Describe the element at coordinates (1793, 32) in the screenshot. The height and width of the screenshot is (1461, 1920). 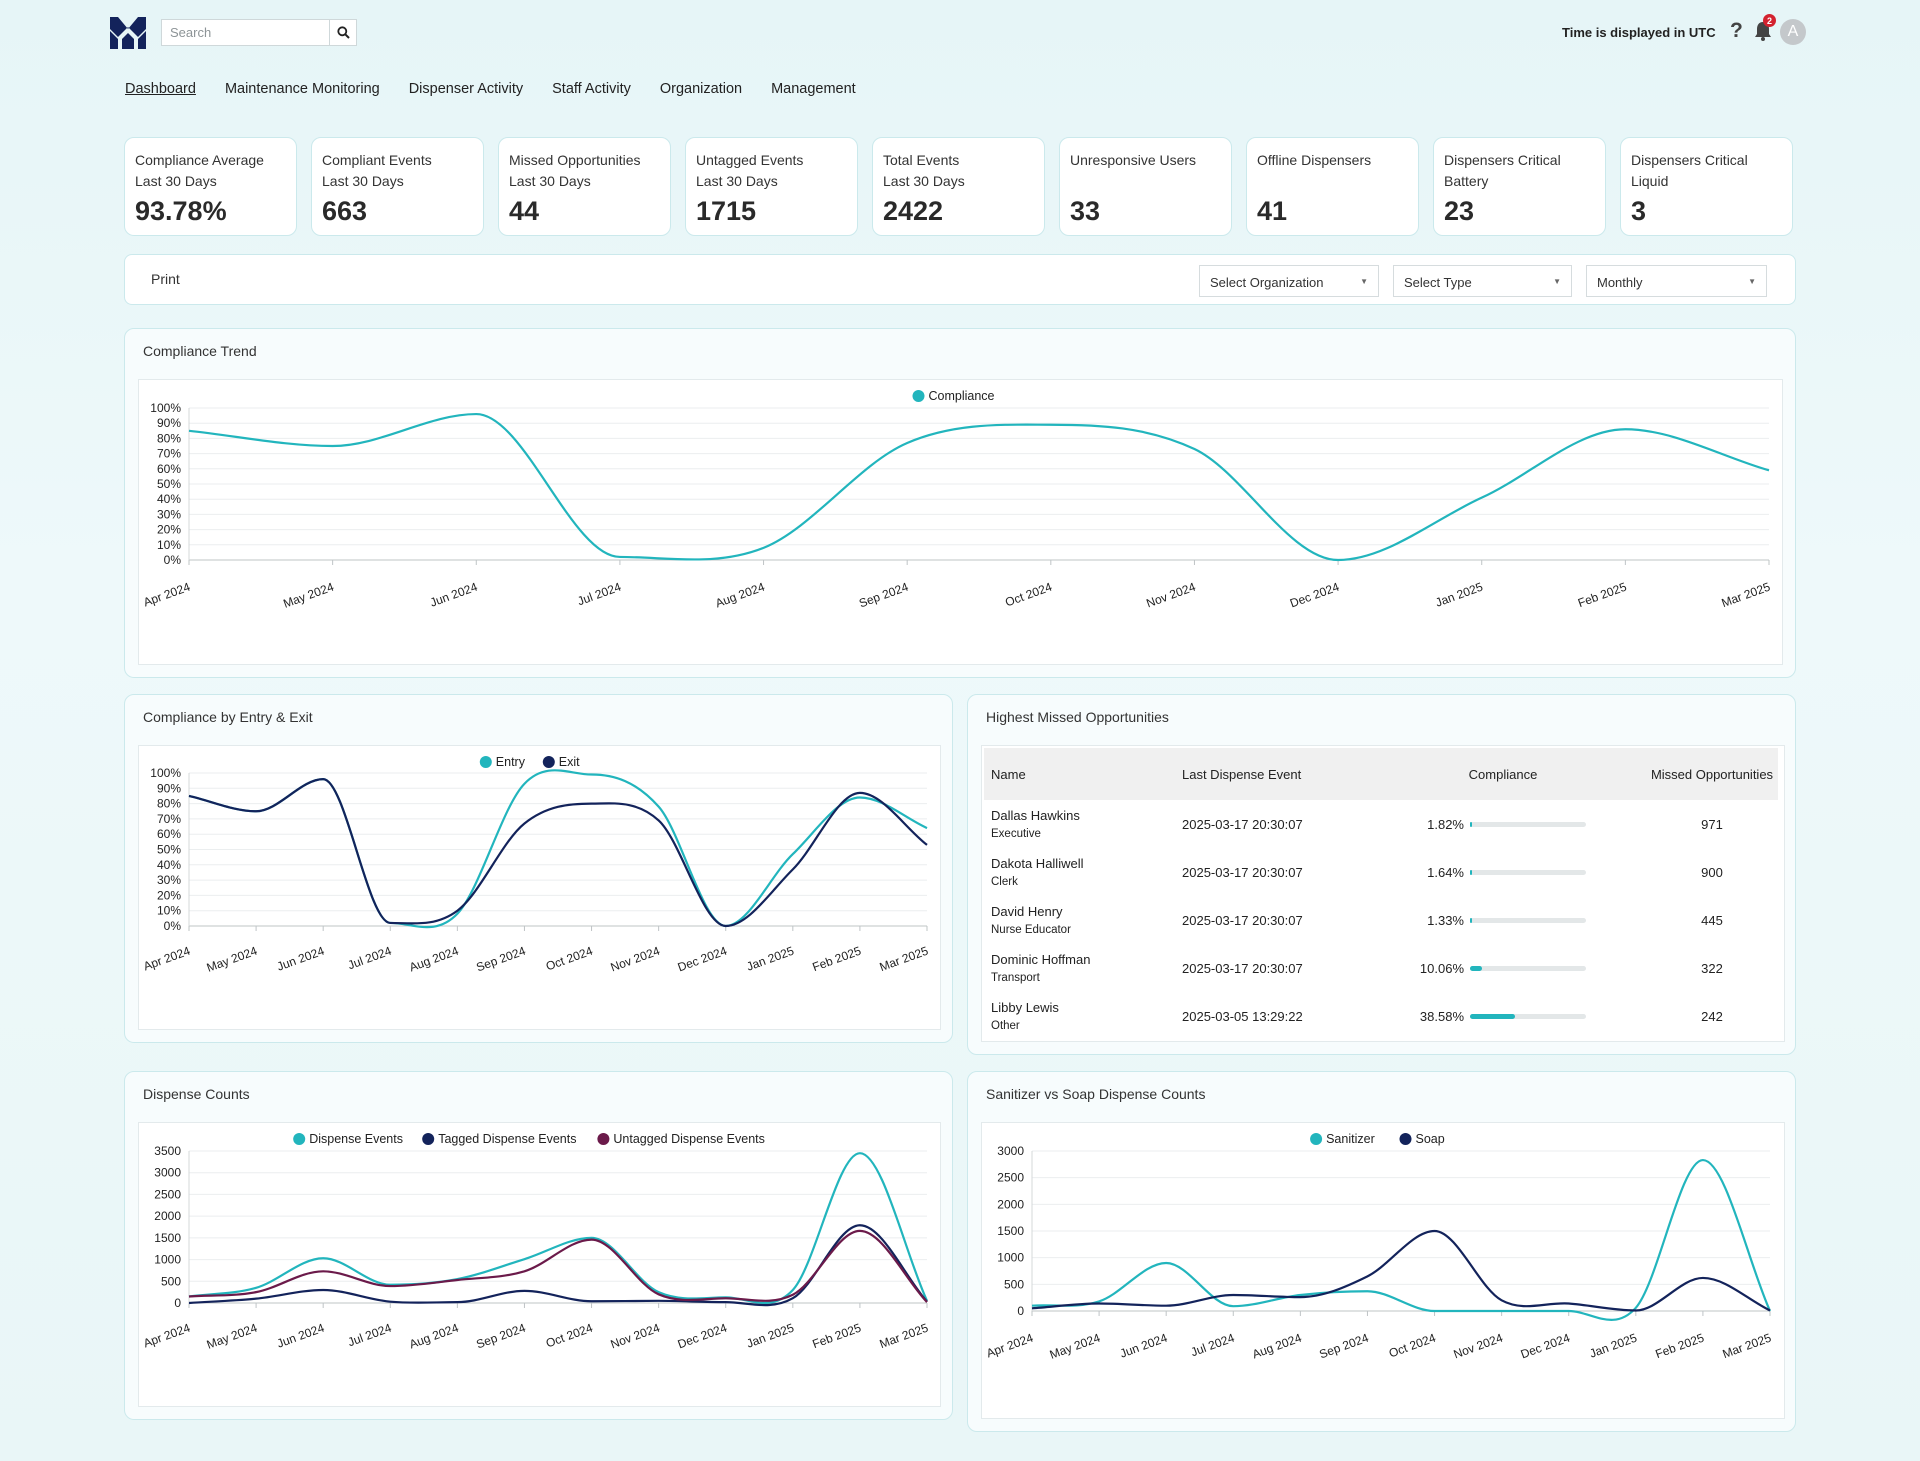
I see `avatar: A` at that location.